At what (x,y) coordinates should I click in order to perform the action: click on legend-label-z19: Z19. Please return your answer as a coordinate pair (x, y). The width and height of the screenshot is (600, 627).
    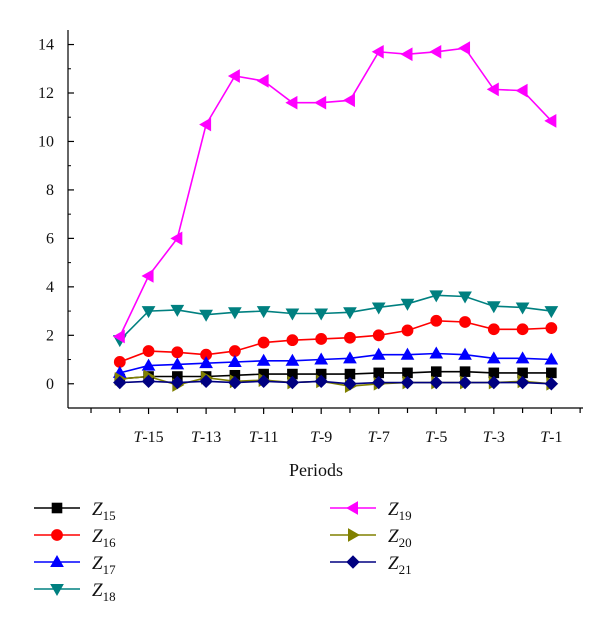
    Looking at the image, I should click on (400, 511).